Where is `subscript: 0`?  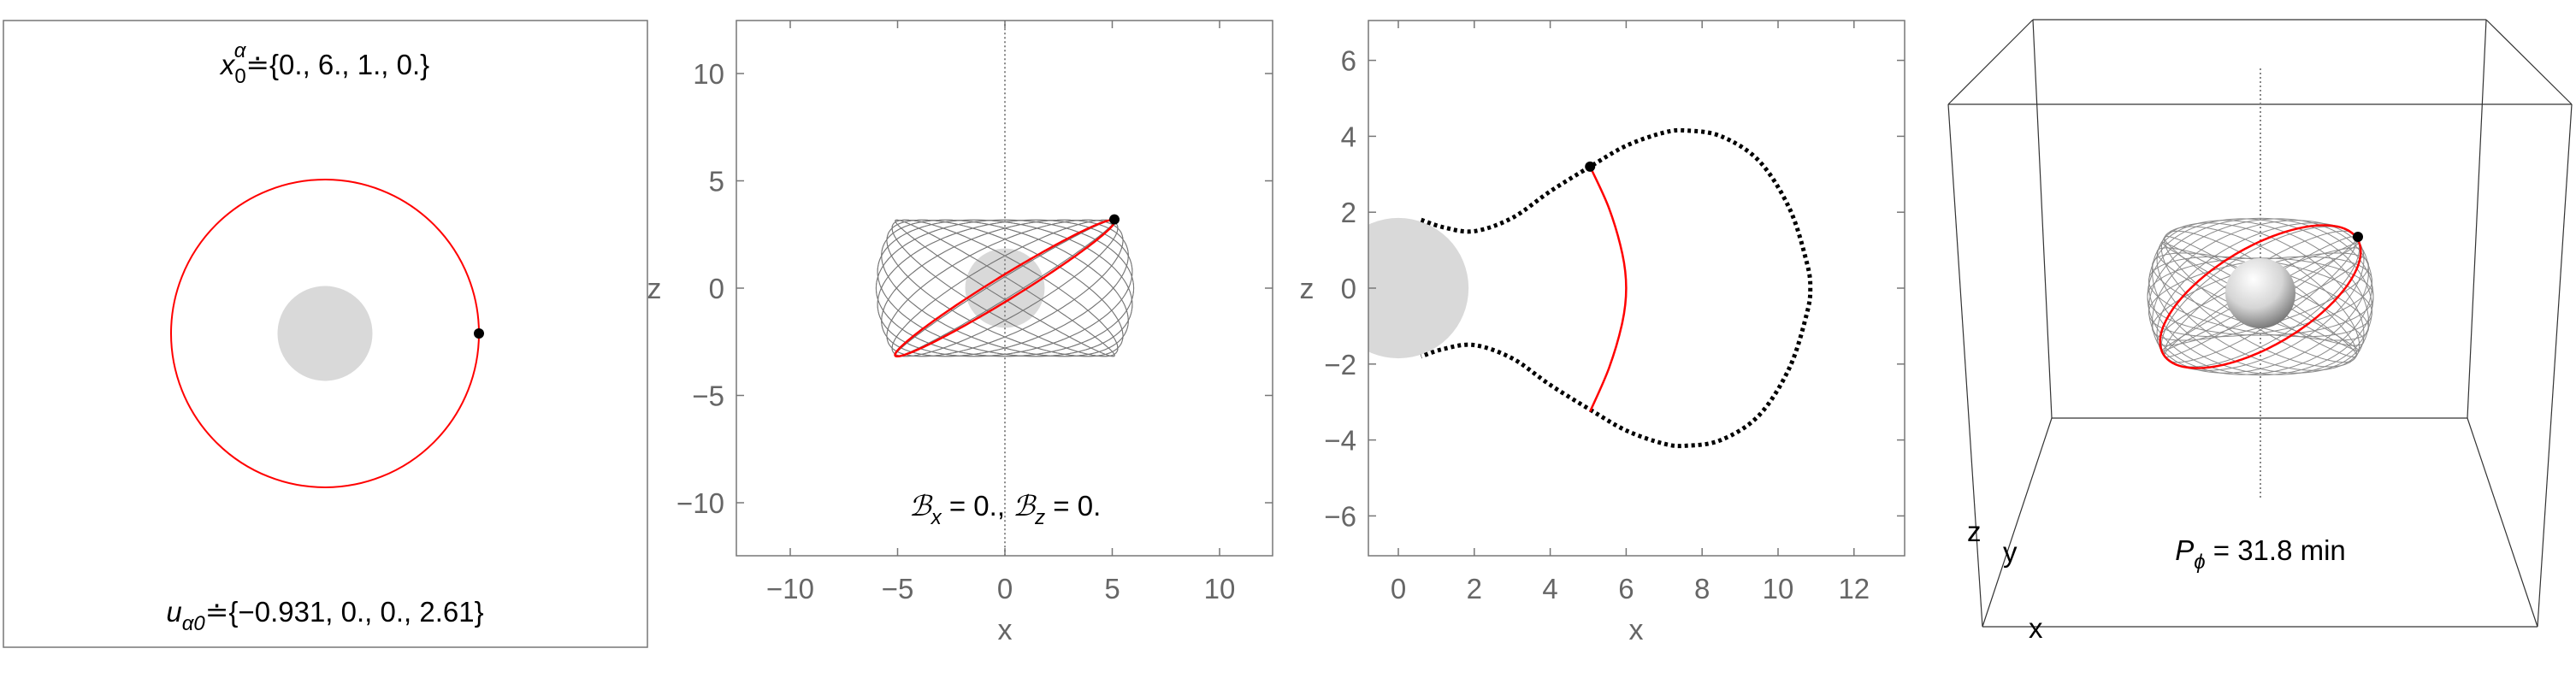
subscript: 0 is located at coordinates (240, 76).